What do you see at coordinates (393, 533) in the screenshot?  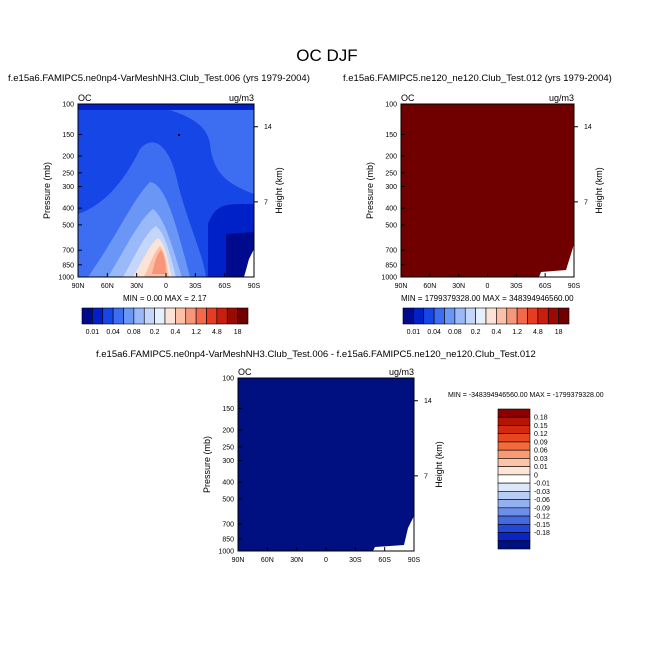 I see `panel-3-missing-topography` at bounding box center [393, 533].